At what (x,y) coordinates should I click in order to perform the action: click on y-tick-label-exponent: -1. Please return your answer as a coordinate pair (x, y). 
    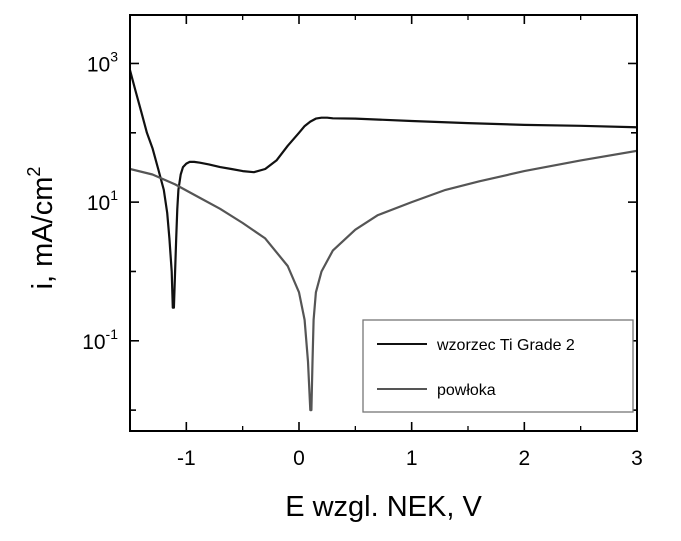
    Looking at the image, I should click on (112, 334).